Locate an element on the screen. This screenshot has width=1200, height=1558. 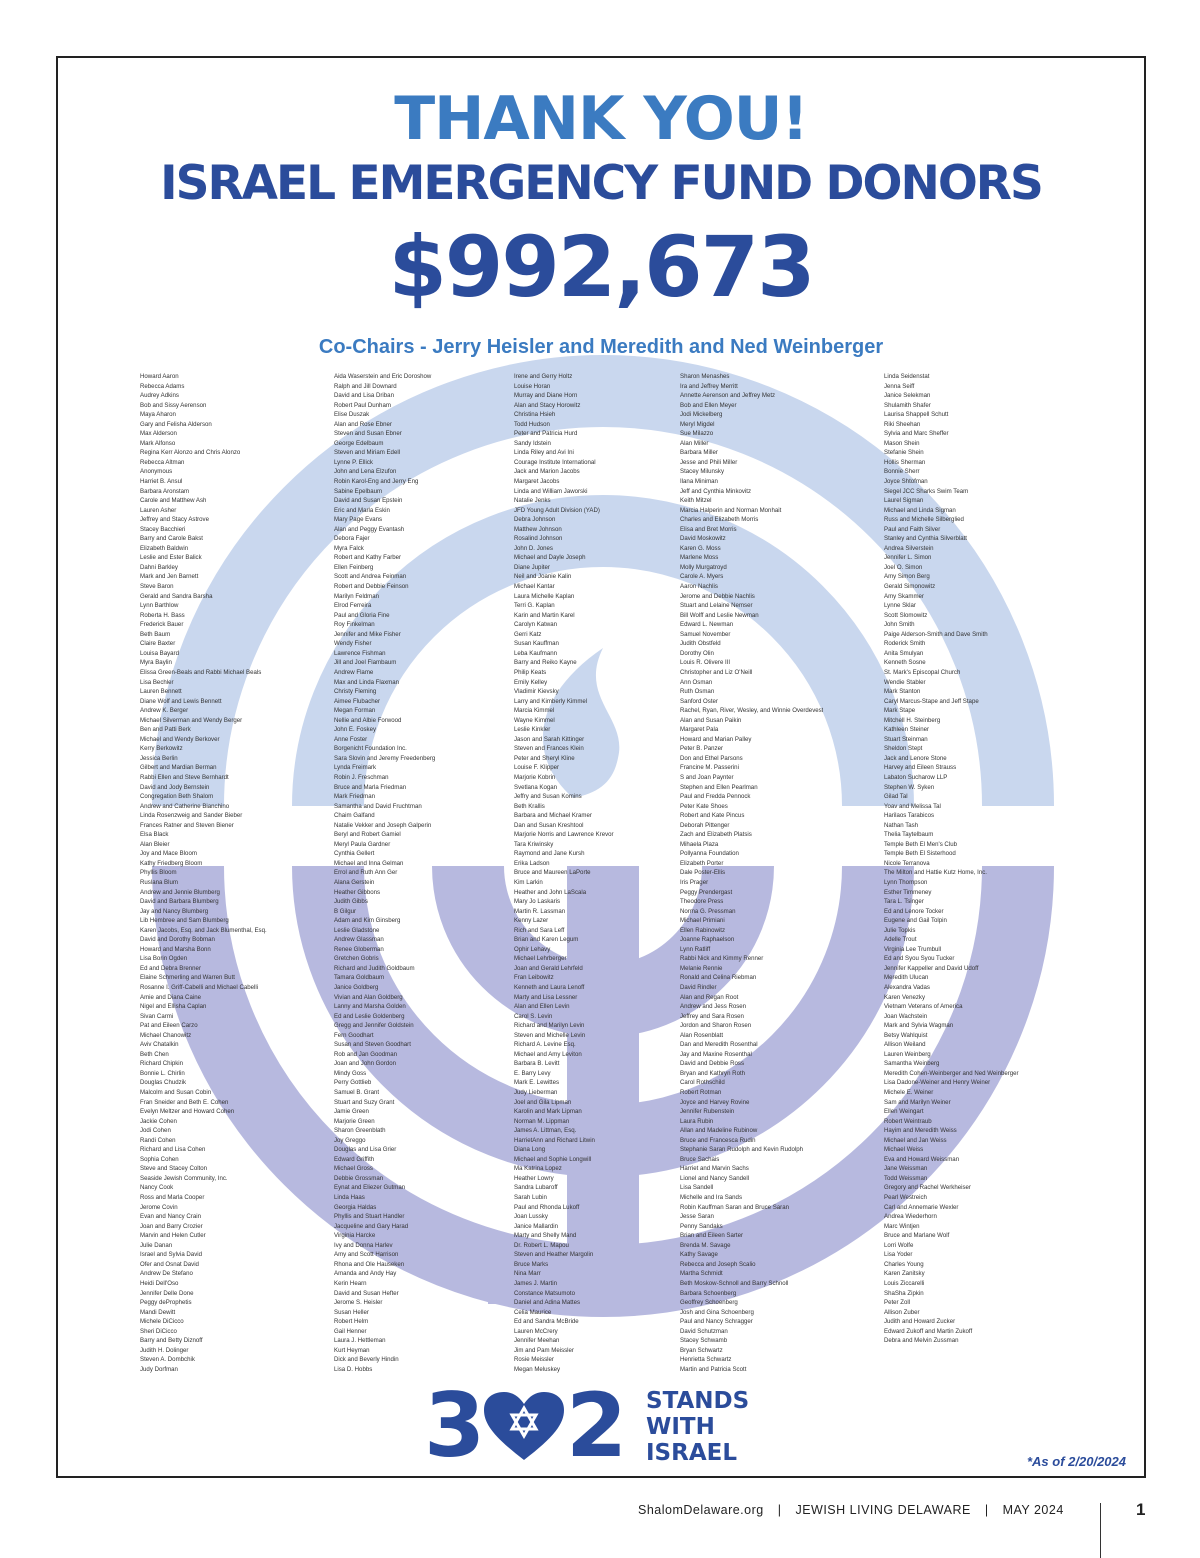
donor-name: Andrew and Jess Rosen is located at coordinates (713, 1007).